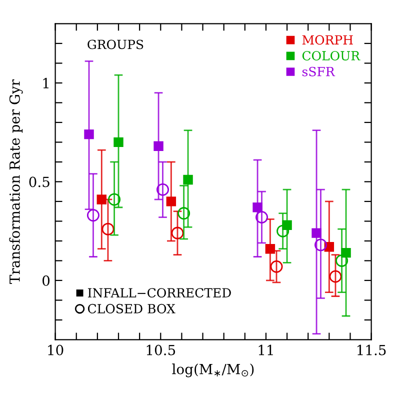 The image size is (395, 395). Describe the element at coordinates (132, 309) in the screenshot. I see `annotation: CLOSED BOX` at that location.